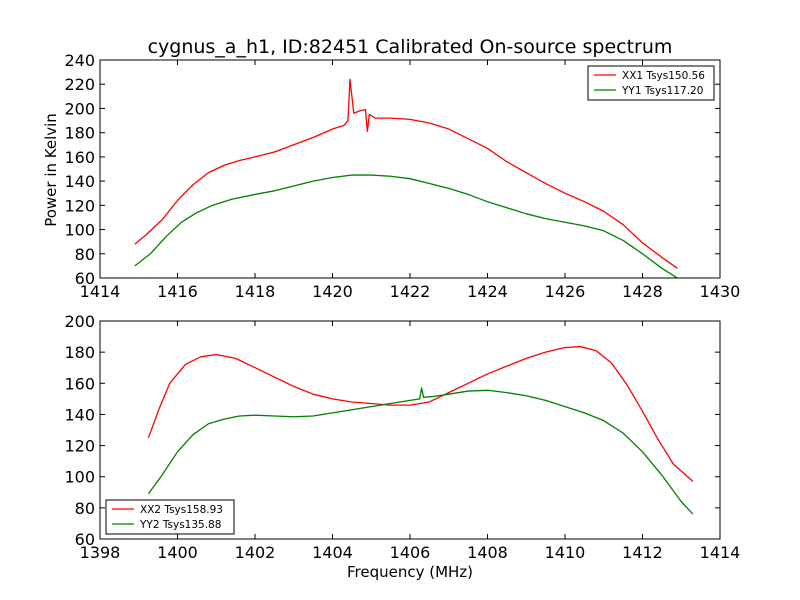 The width and height of the screenshot is (800, 600). What do you see at coordinates (410, 291) in the screenshot?
I see `x-tick-label: 1422` at bounding box center [410, 291].